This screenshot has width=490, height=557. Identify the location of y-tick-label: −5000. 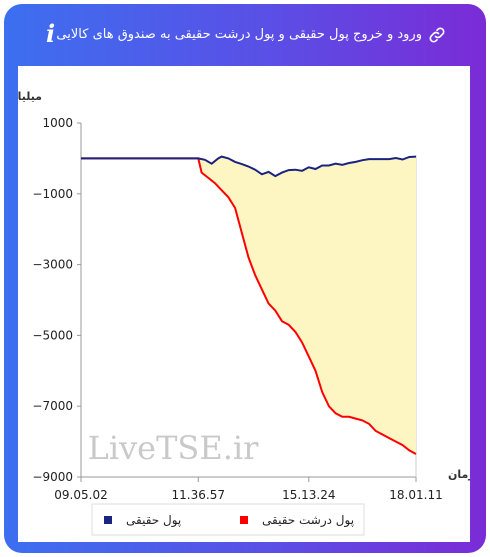
(52, 335).